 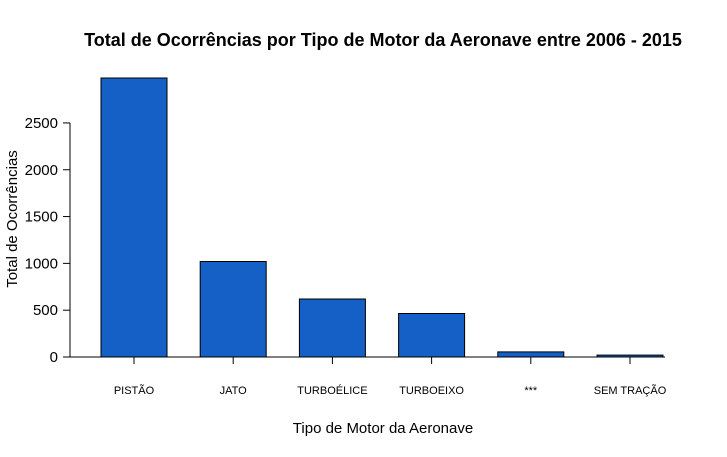 What do you see at coordinates (630, 390) in the screenshot?
I see `x-tick-label-5: SEM TRAÇÃO` at bounding box center [630, 390].